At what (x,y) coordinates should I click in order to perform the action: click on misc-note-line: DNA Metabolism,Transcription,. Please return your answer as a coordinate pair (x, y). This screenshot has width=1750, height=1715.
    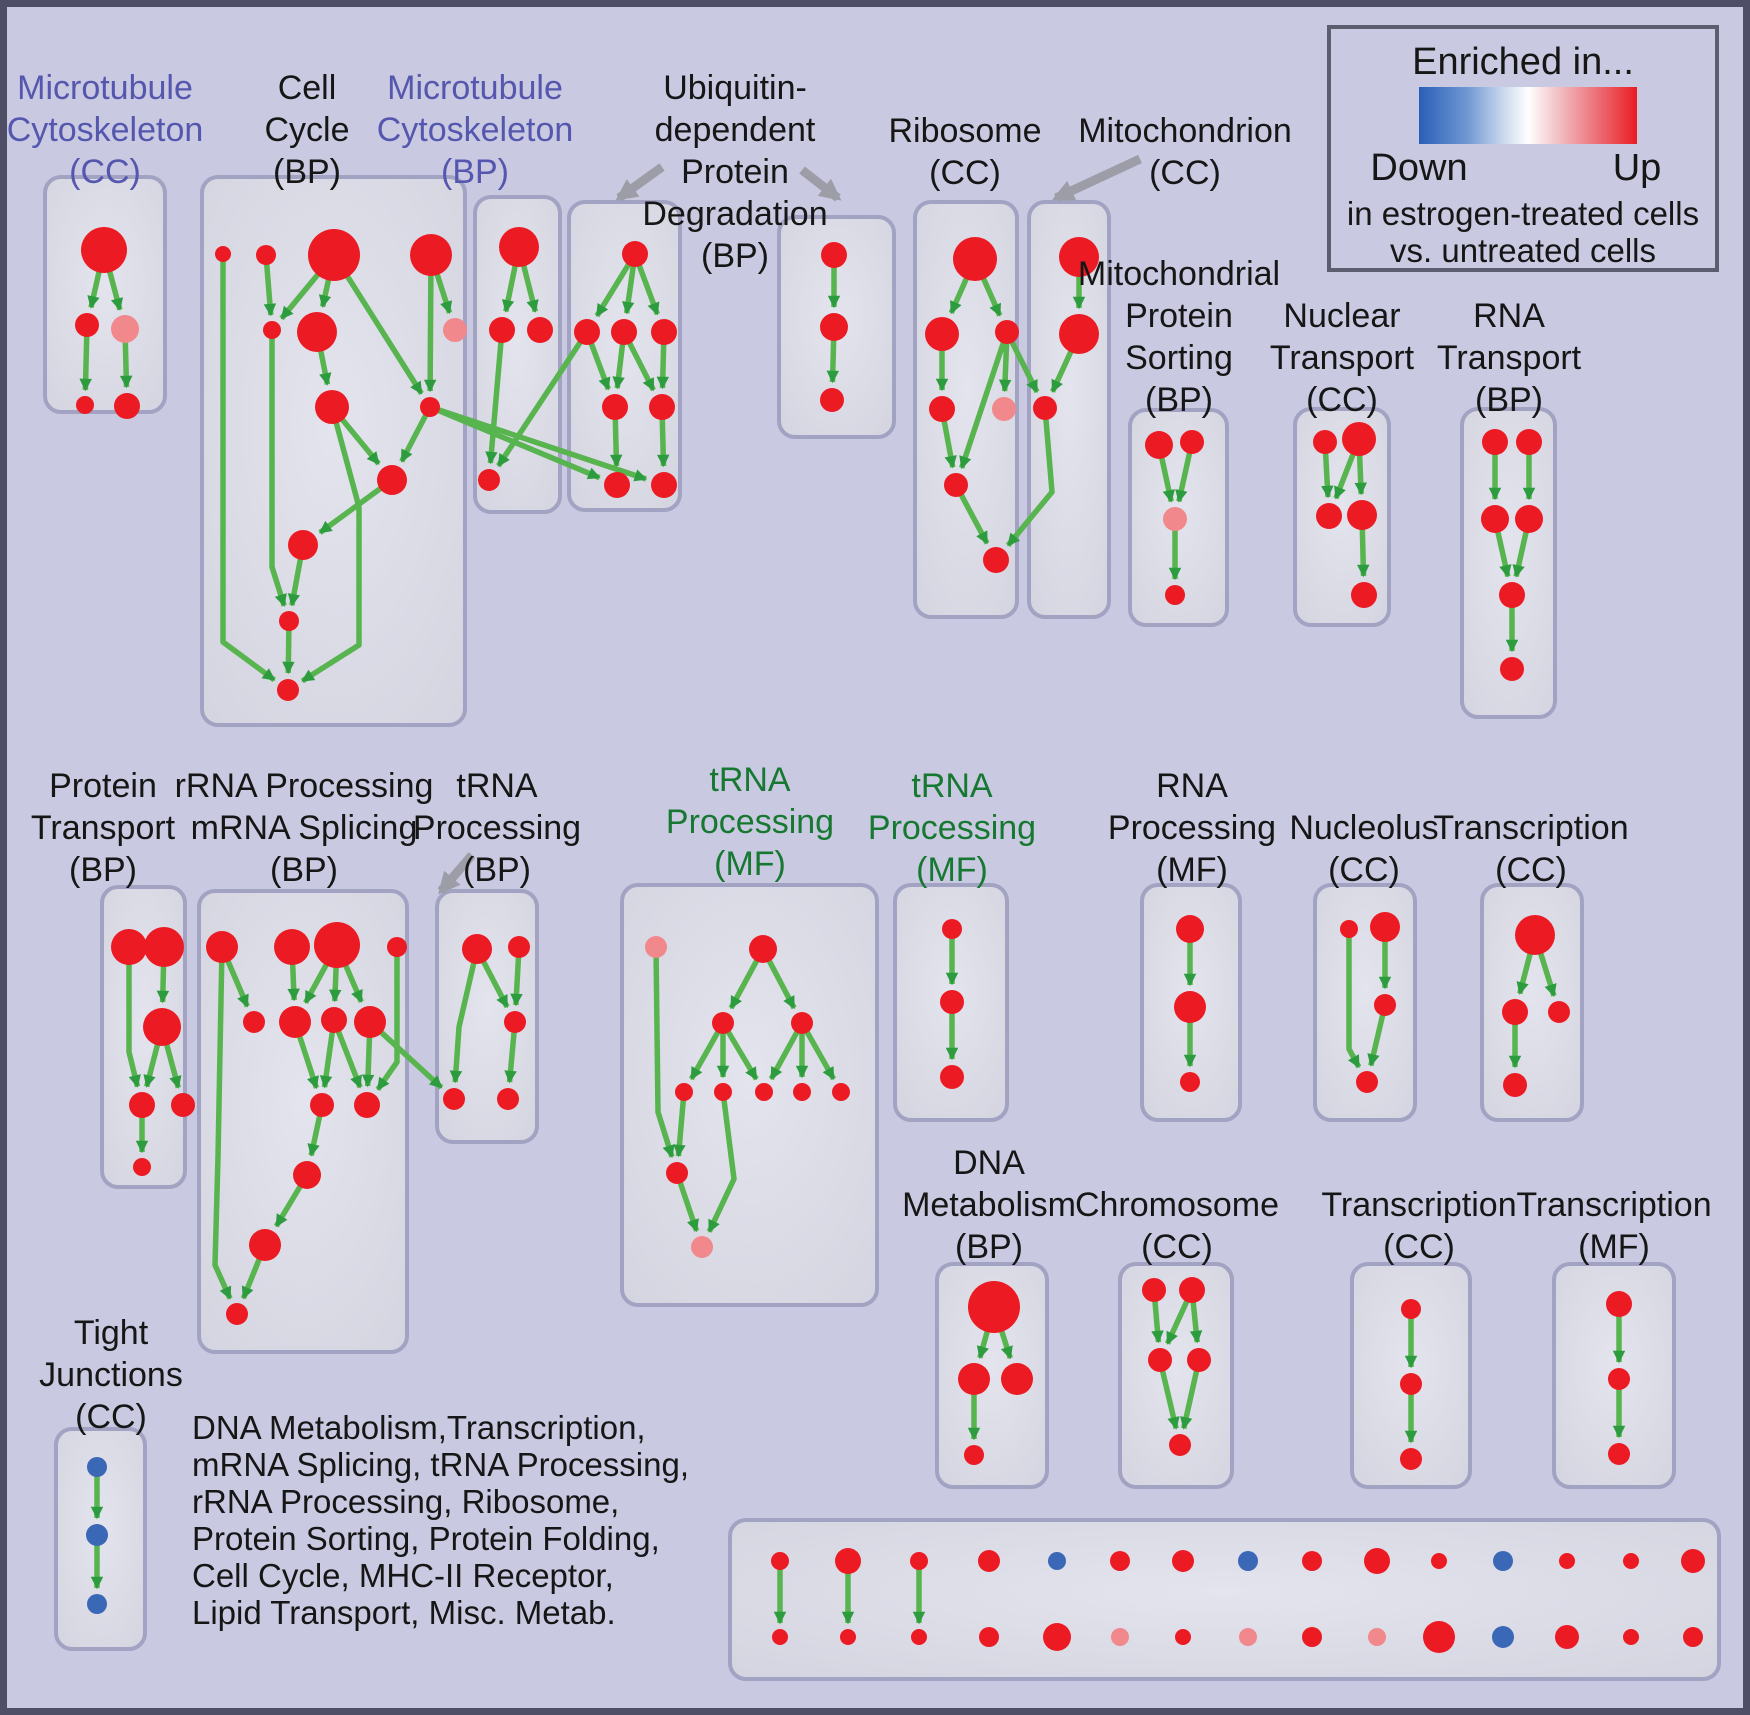
    Looking at the image, I should click on (419, 1427).